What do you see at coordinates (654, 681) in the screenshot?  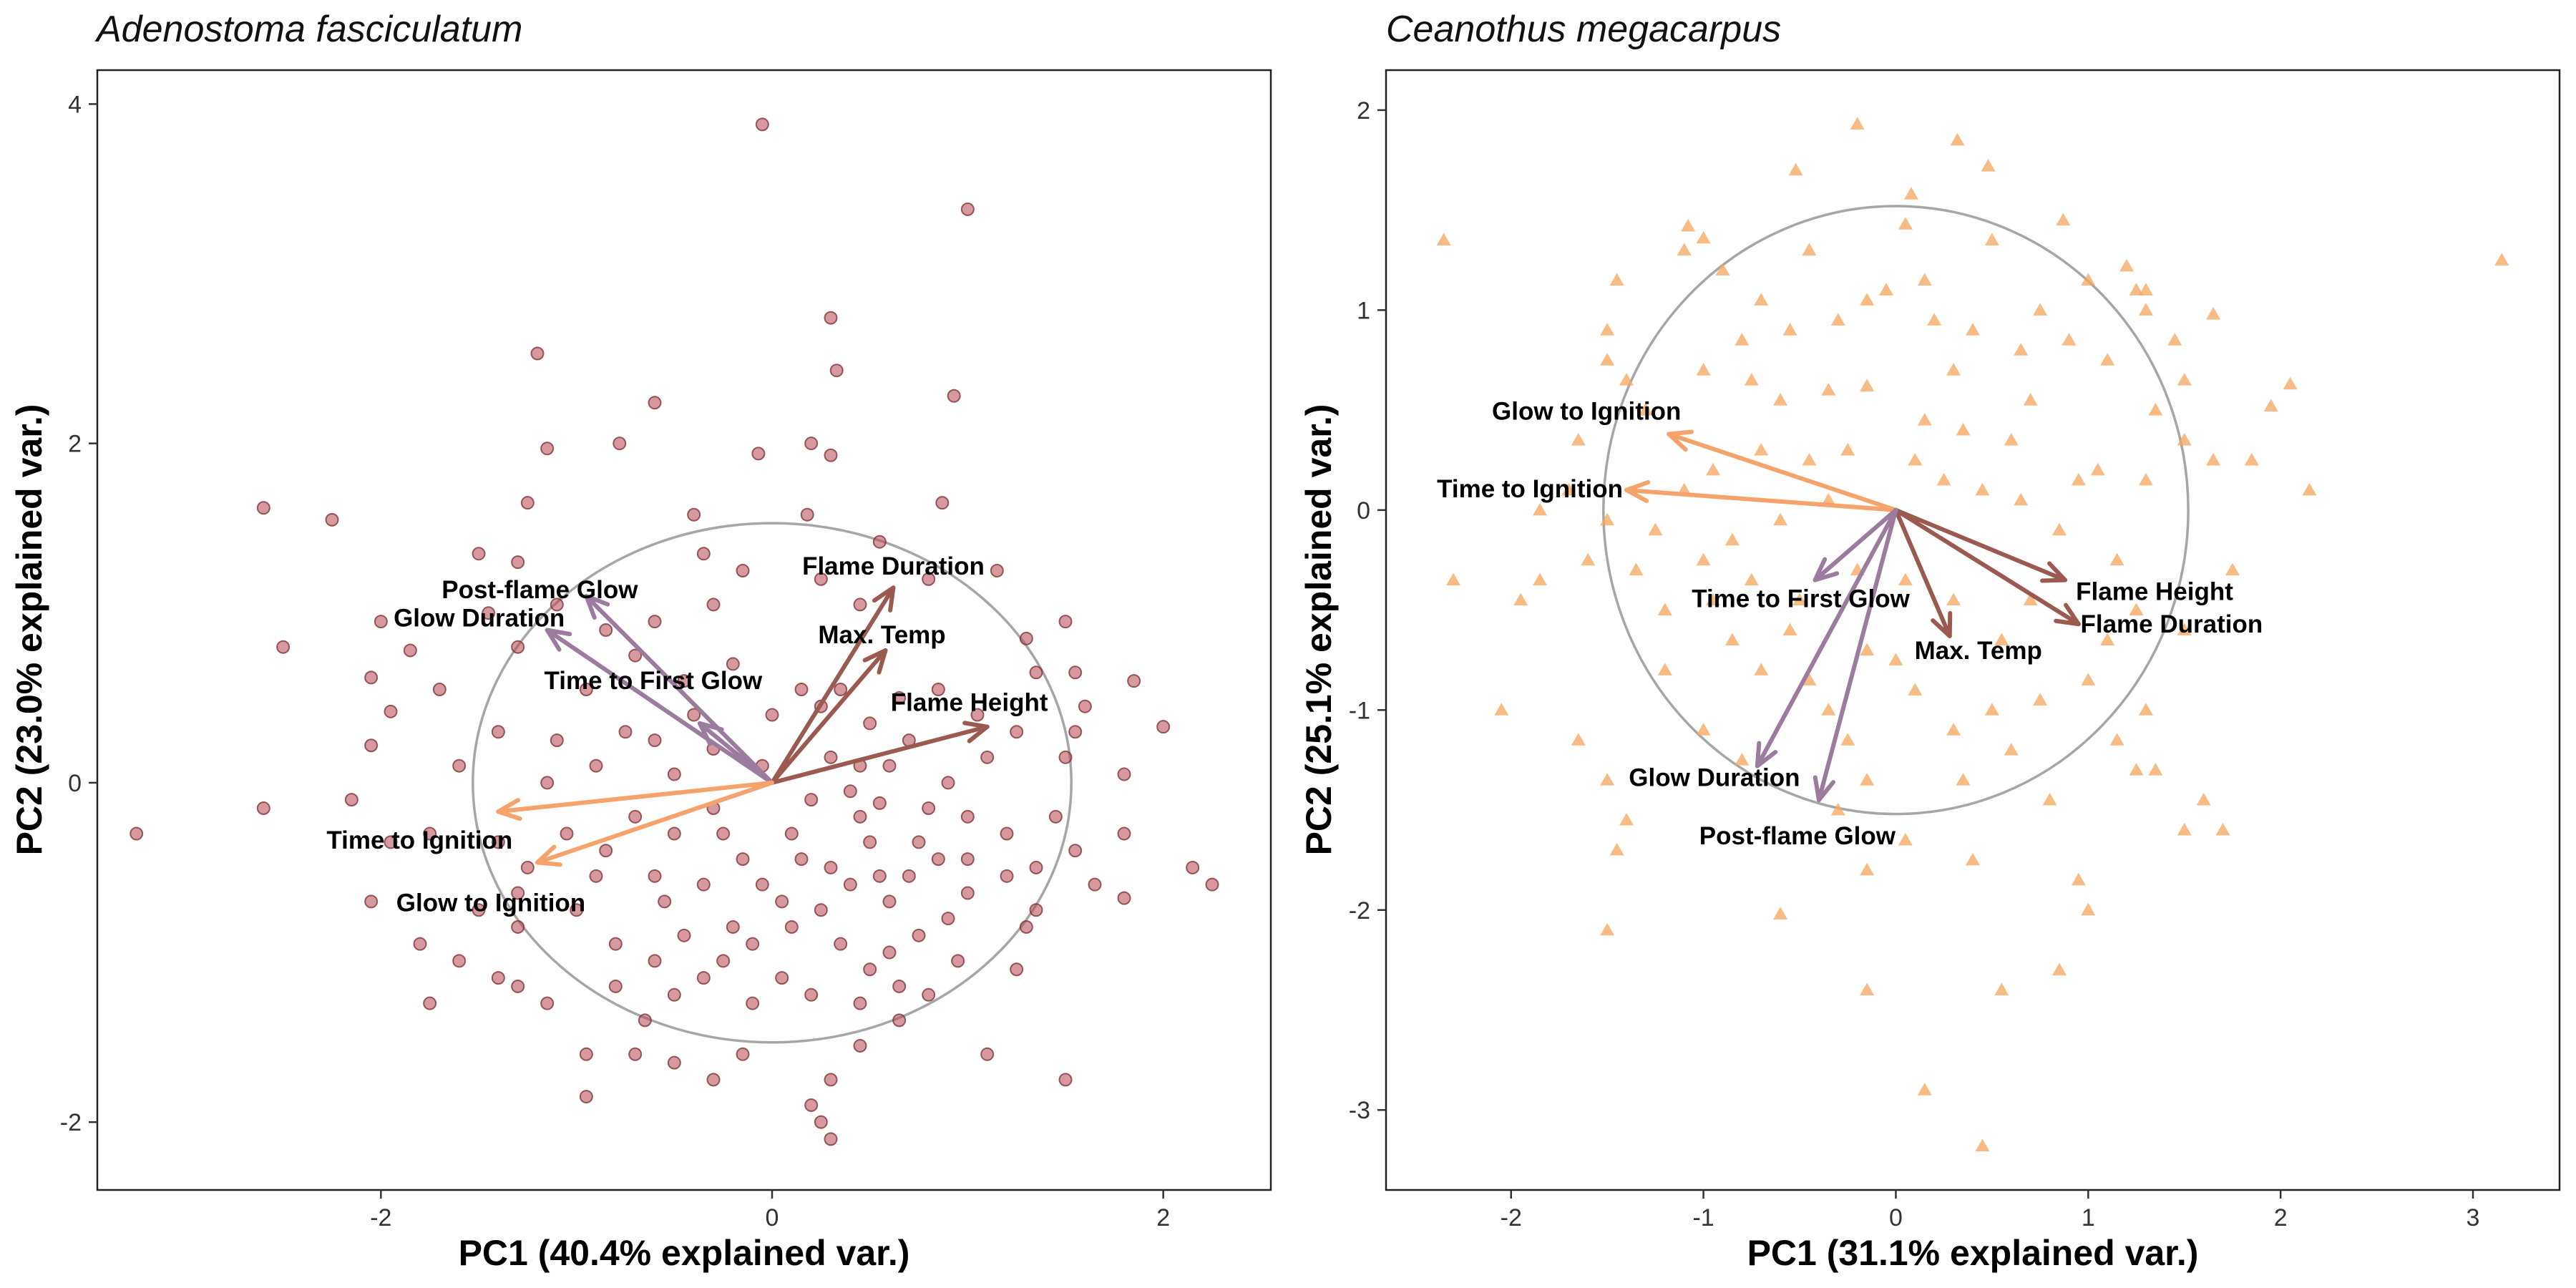 I see `loading-label: Time to First Glow` at bounding box center [654, 681].